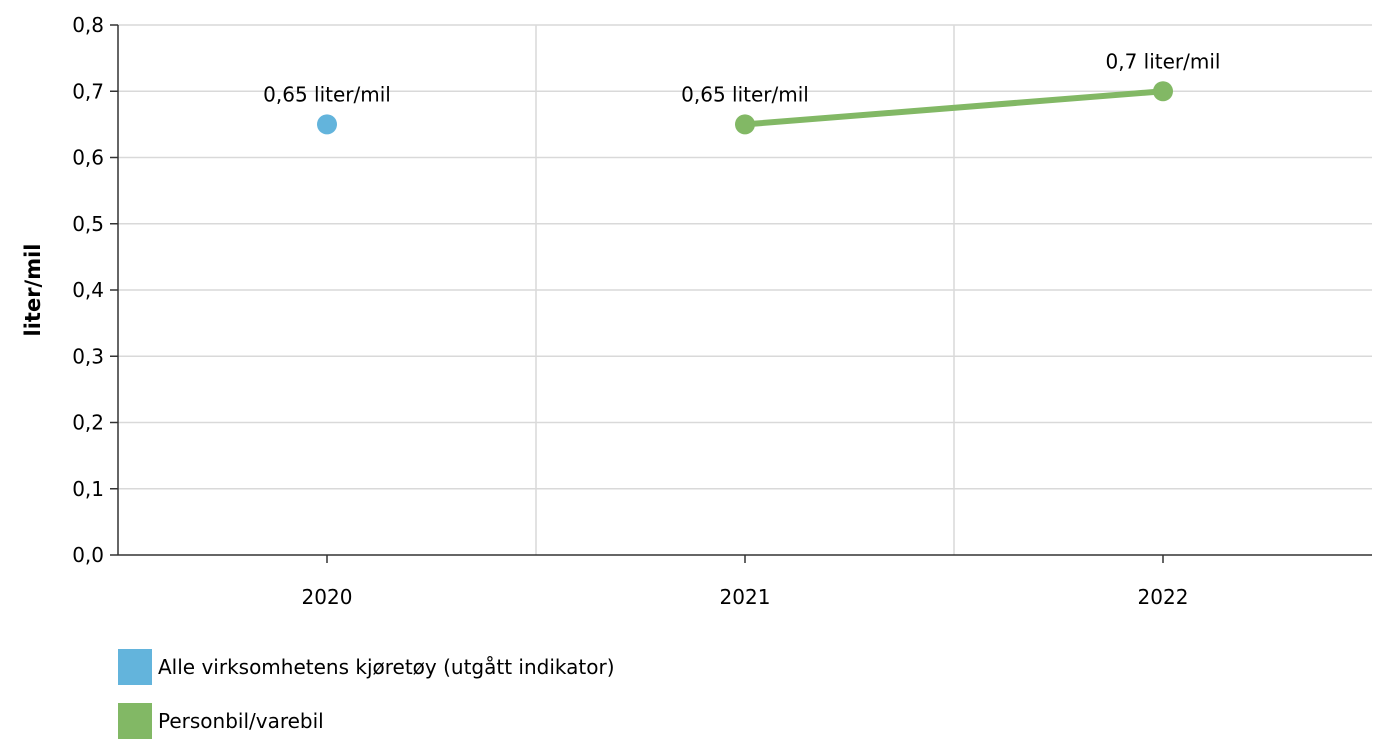 Image resolution: width=1378 pixels, height=756 pixels. I want to click on y-tick-label: 0,7, so click(88, 91).